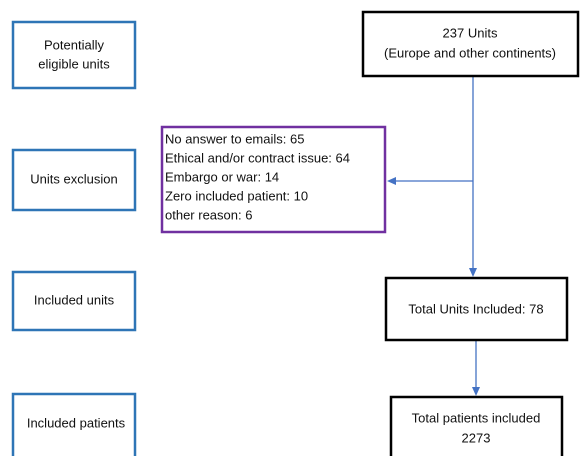  I want to click on node-text: Embargo or war: 14, so click(222, 176).